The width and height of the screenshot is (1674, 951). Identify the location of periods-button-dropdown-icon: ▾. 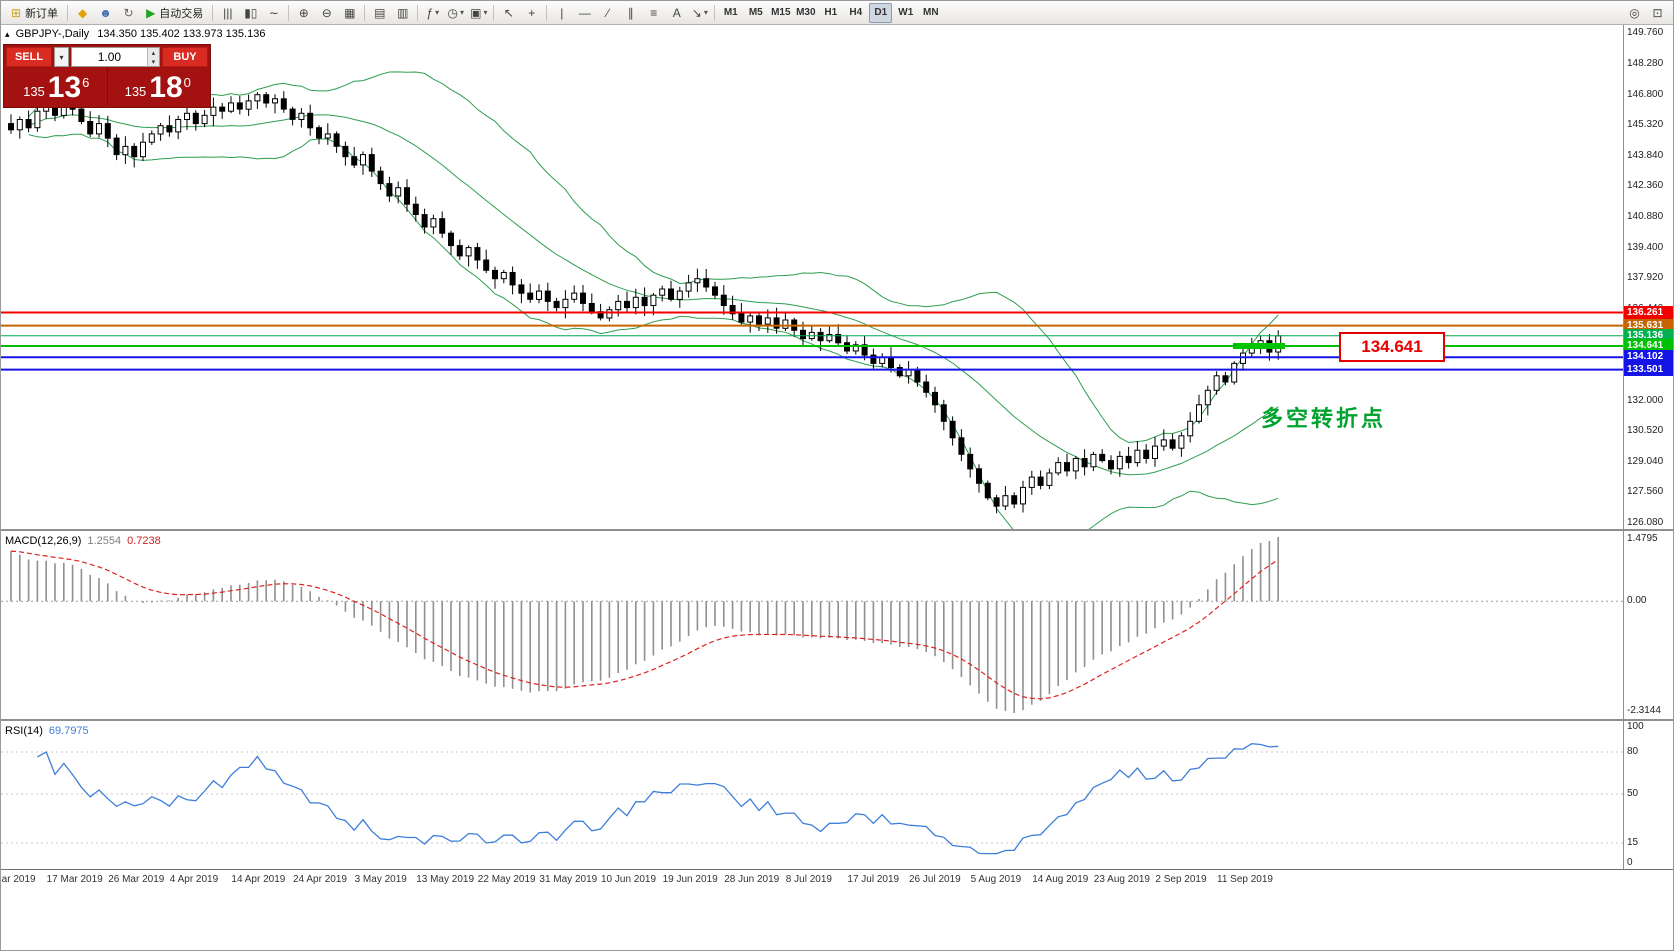
(462, 12).